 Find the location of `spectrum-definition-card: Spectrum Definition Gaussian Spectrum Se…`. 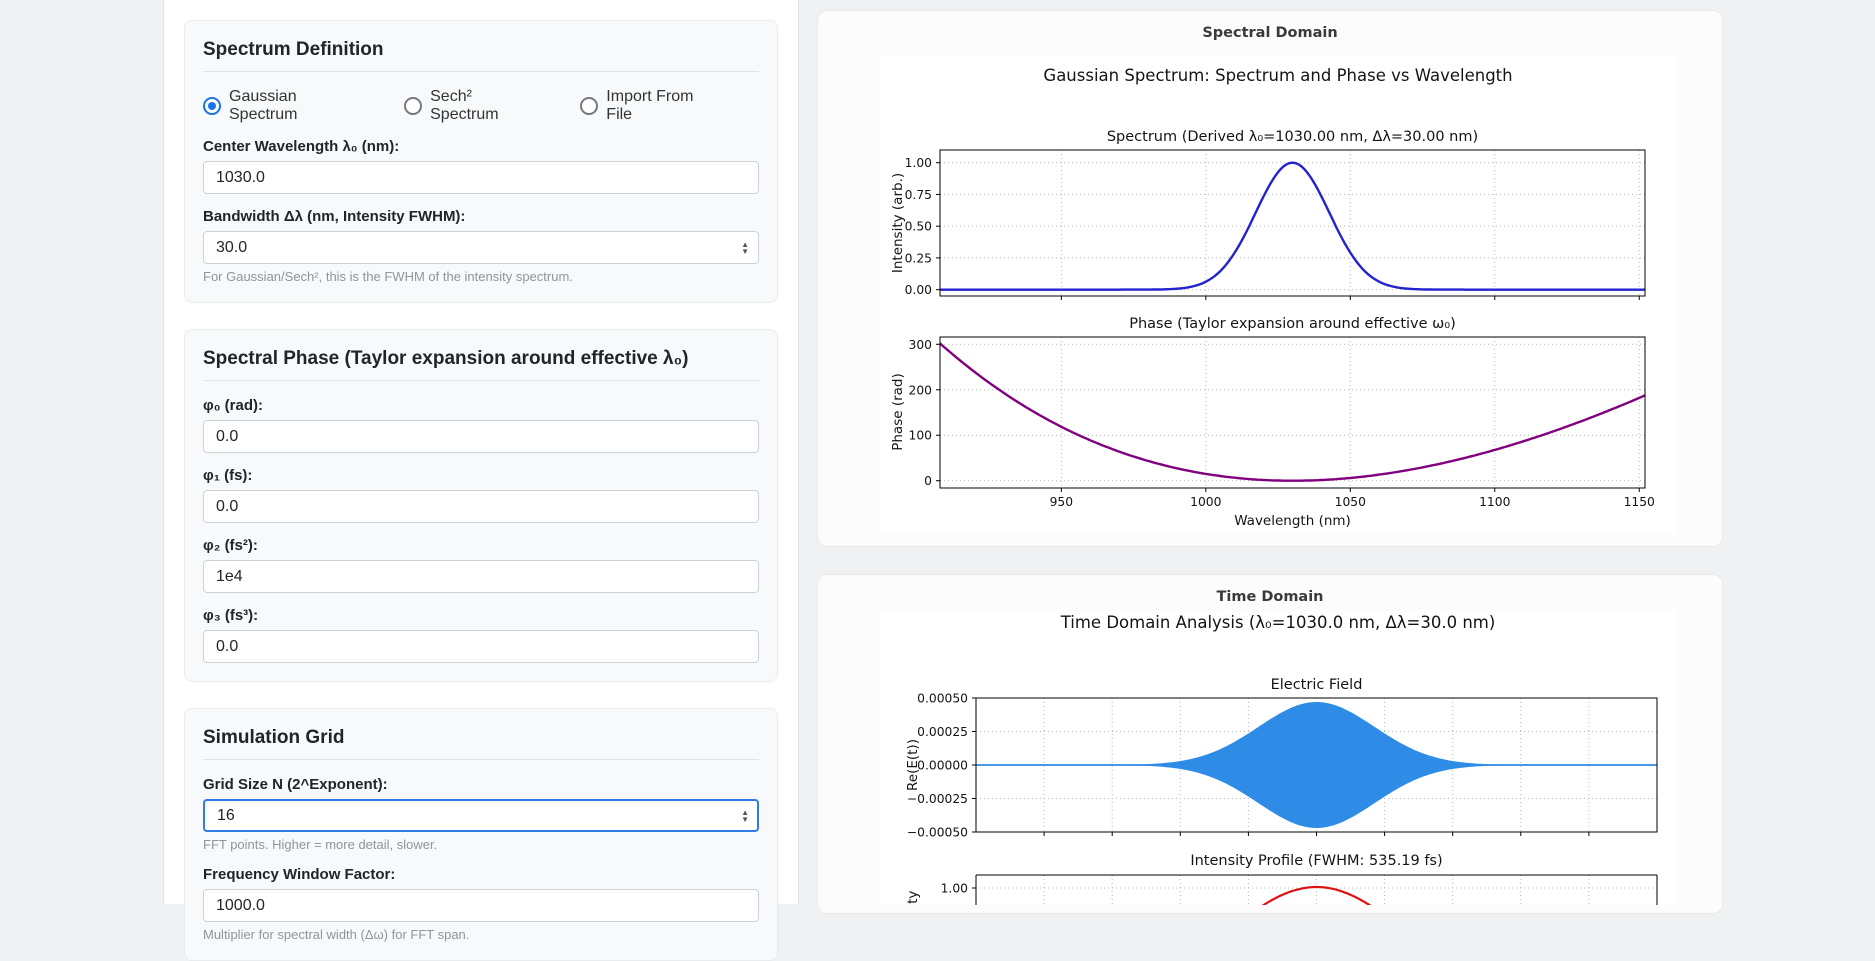

spectrum-definition-card: Spectrum Definition Gaussian Spectrum Se… is located at coordinates (481, 161).